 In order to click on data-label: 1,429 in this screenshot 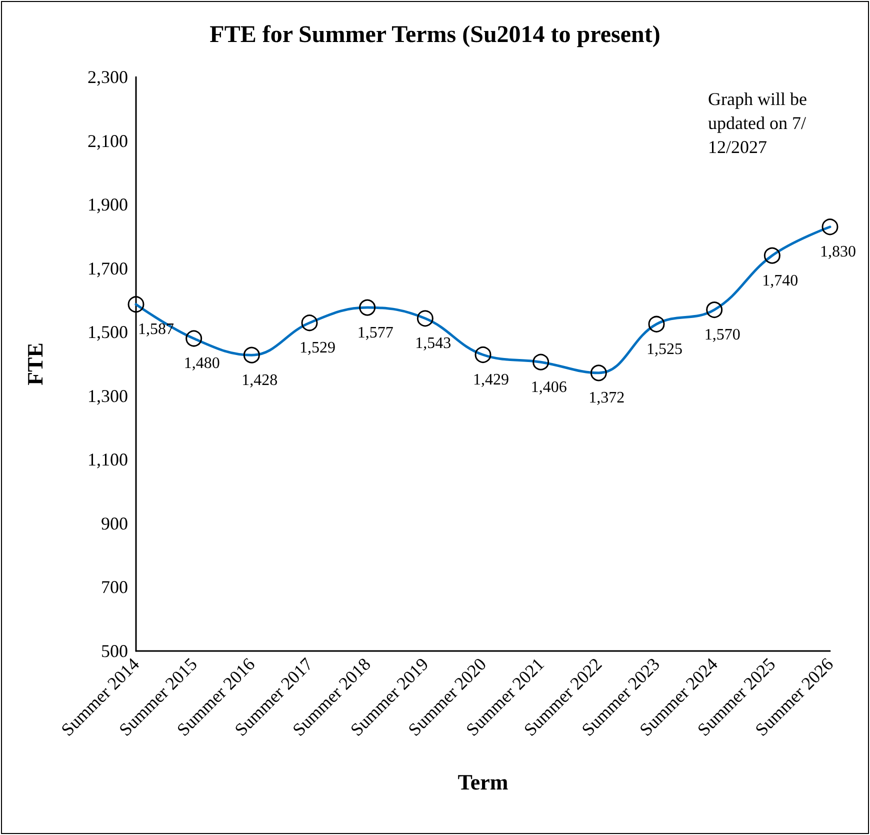, I will do `click(491, 380)`.